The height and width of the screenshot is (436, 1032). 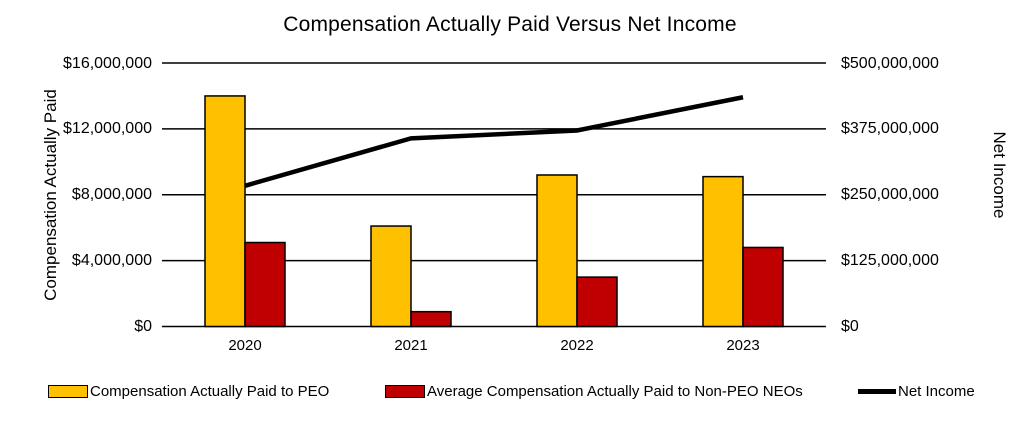 I want to click on y2-axis-tick-label: $375,000,000, so click(x=890, y=129).